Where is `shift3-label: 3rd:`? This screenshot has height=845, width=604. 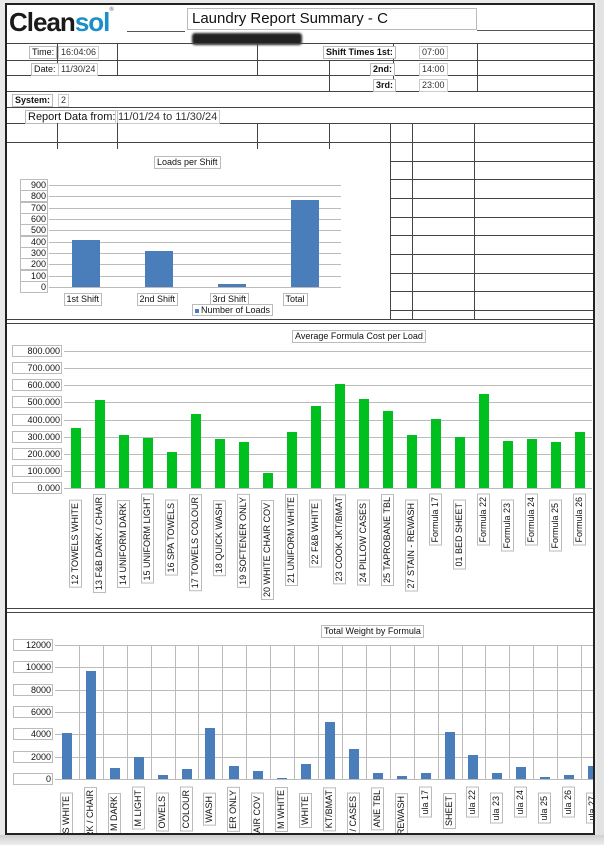 shift3-label: 3rd: is located at coordinates (385, 85).